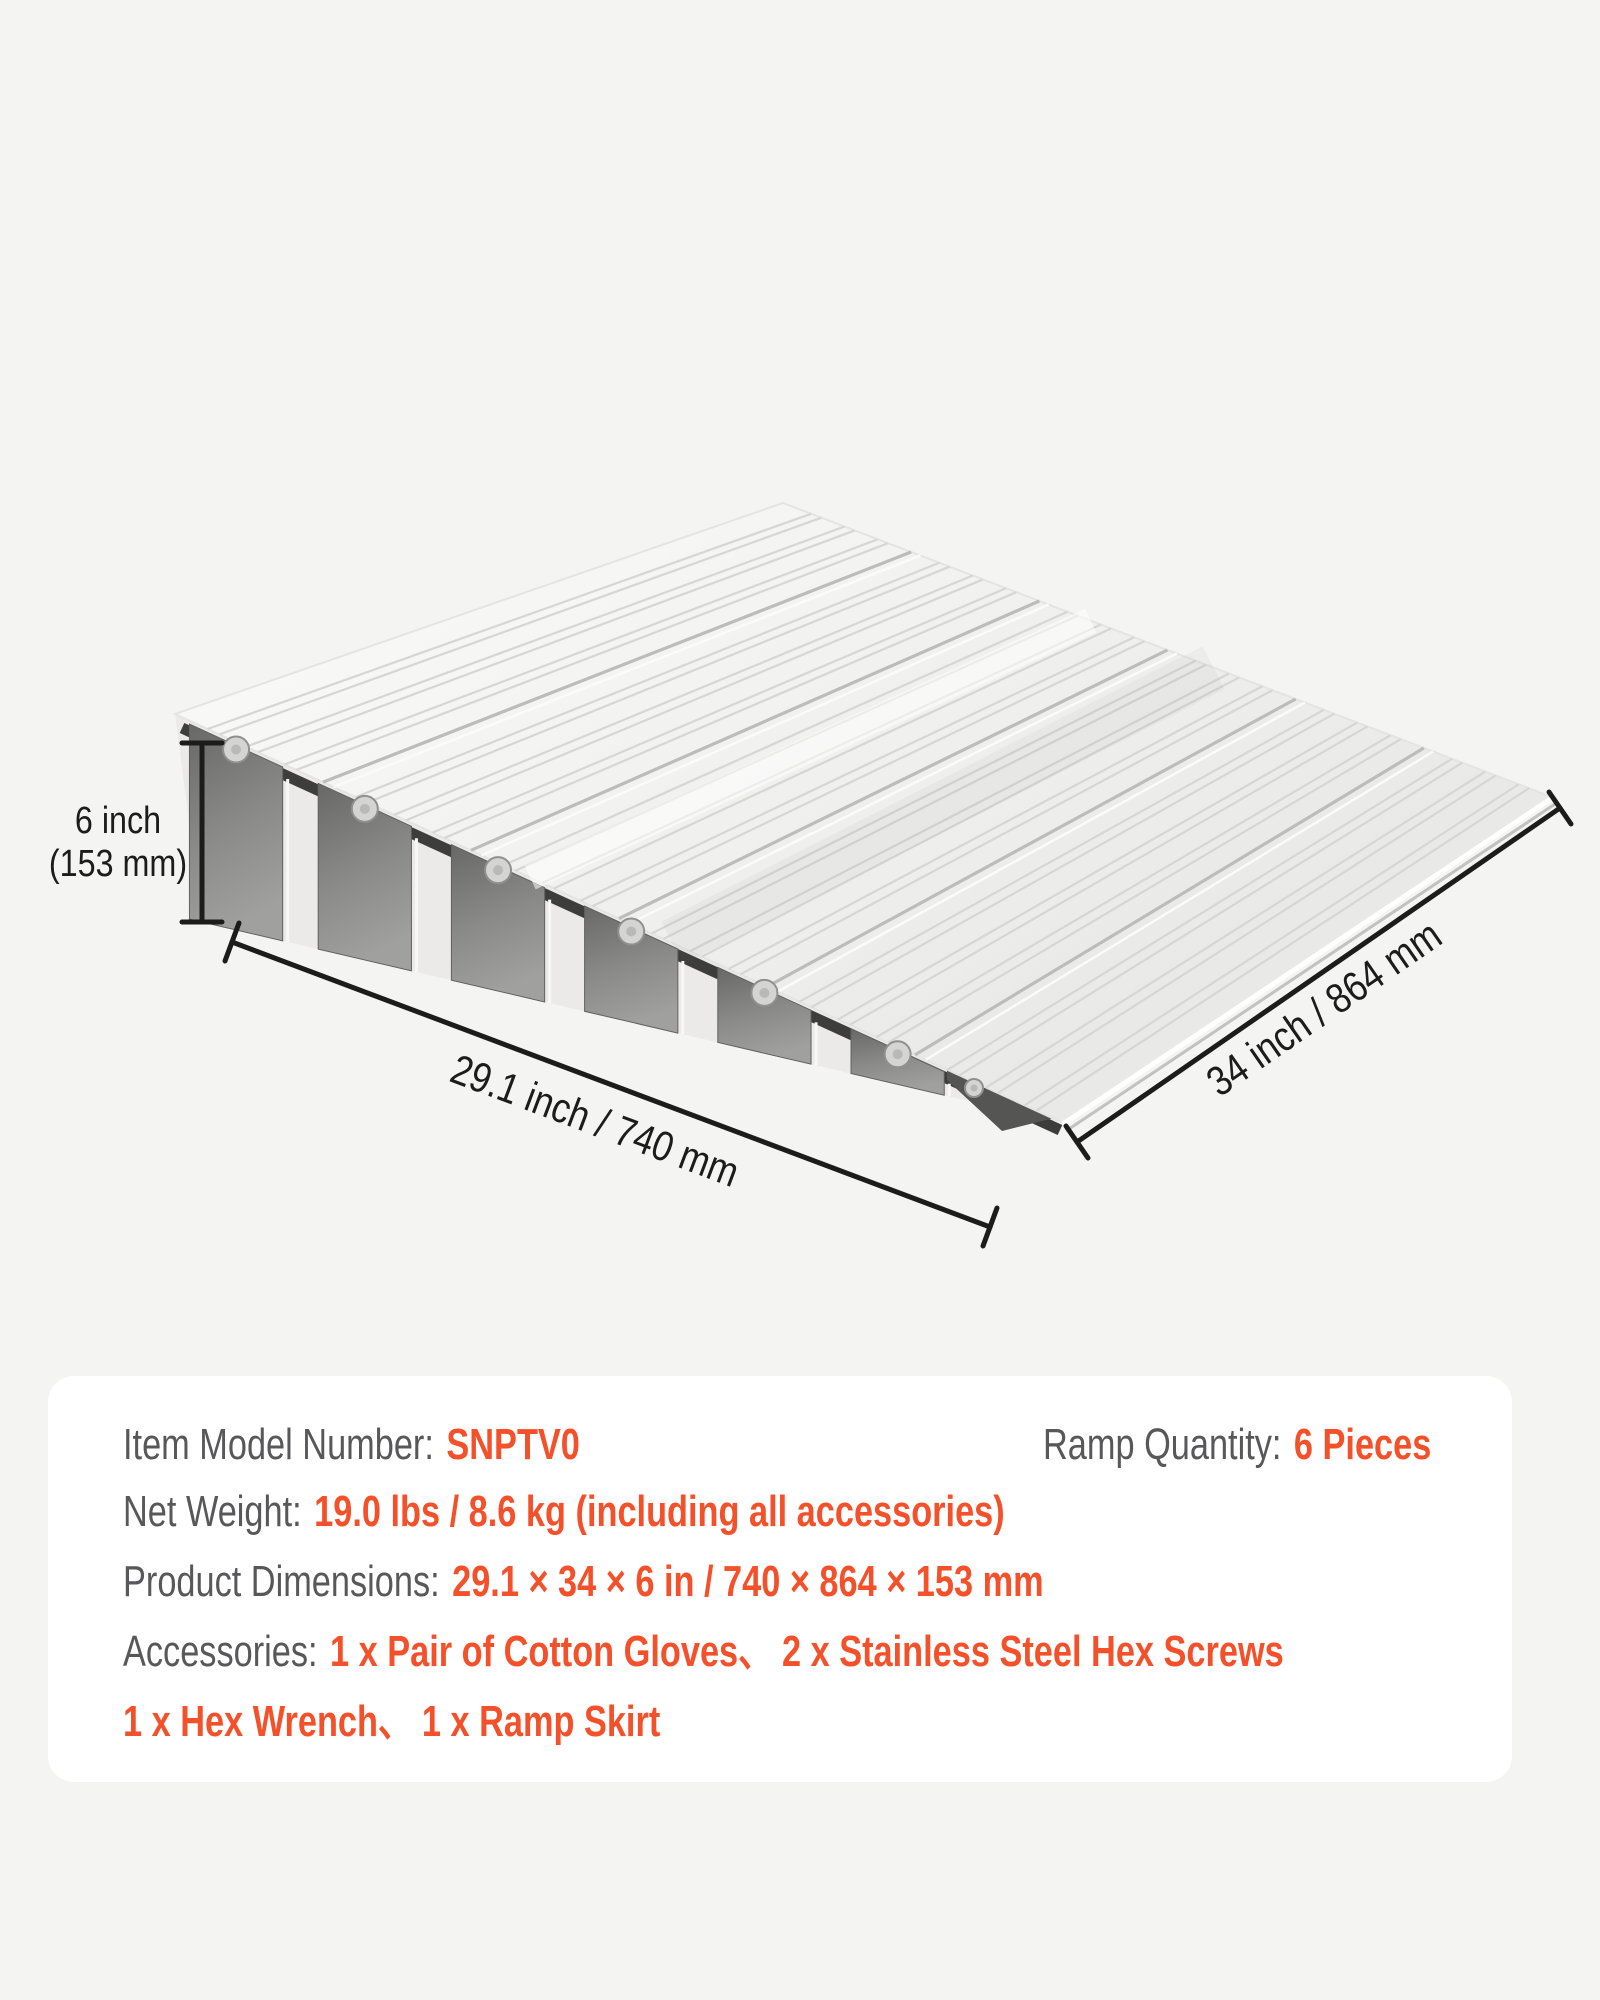  What do you see at coordinates (748, 1581) in the screenshot?
I see `spec-value: 29.1 × 34 × 6 in / 740 × 864 × 153 mm` at bounding box center [748, 1581].